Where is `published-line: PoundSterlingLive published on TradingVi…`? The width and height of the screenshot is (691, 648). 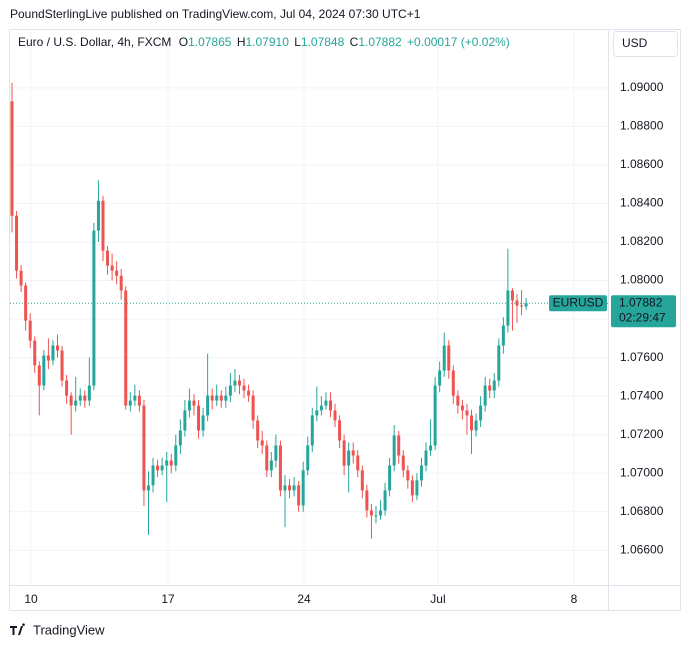
published-line: PoundSterlingLive published on TradingVi… is located at coordinates (215, 14).